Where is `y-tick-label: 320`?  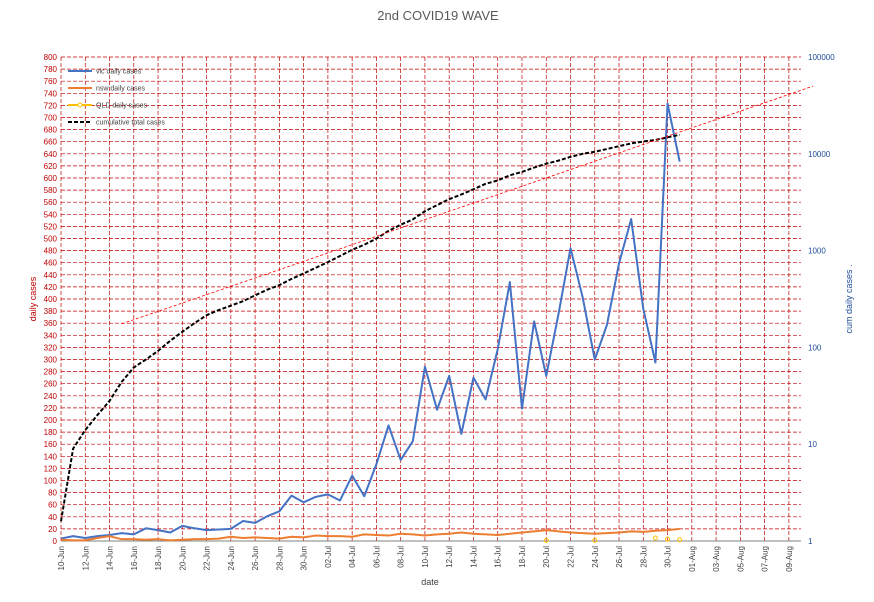
y-tick-label: 320 is located at coordinates (51, 347).